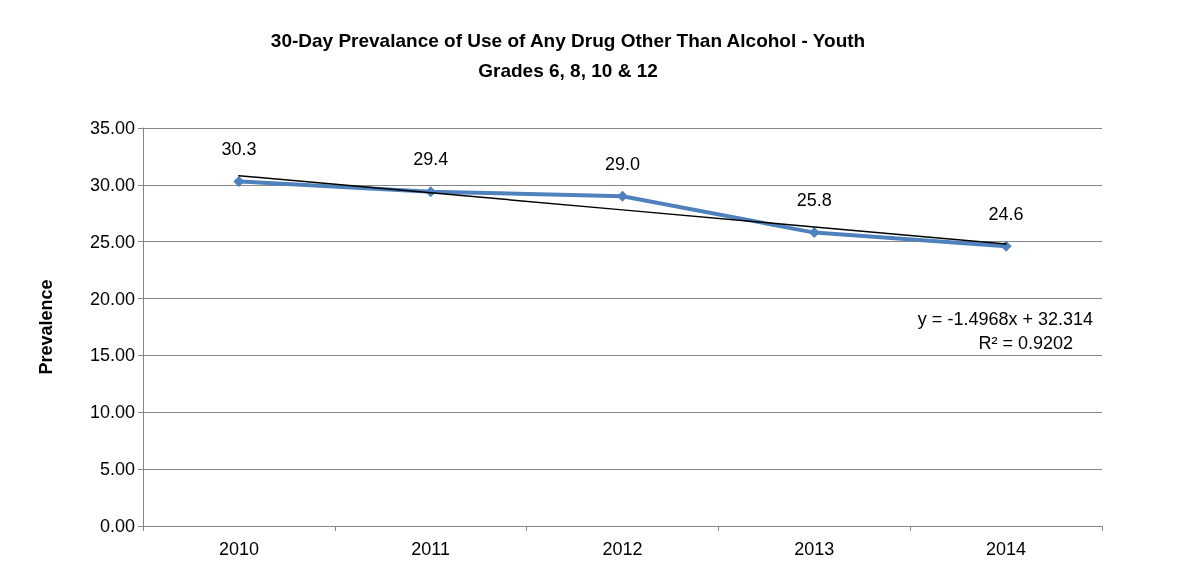 This screenshot has width=1179, height=586. What do you see at coordinates (117, 526) in the screenshot?
I see `y-tick-label: 0.00` at bounding box center [117, 526].